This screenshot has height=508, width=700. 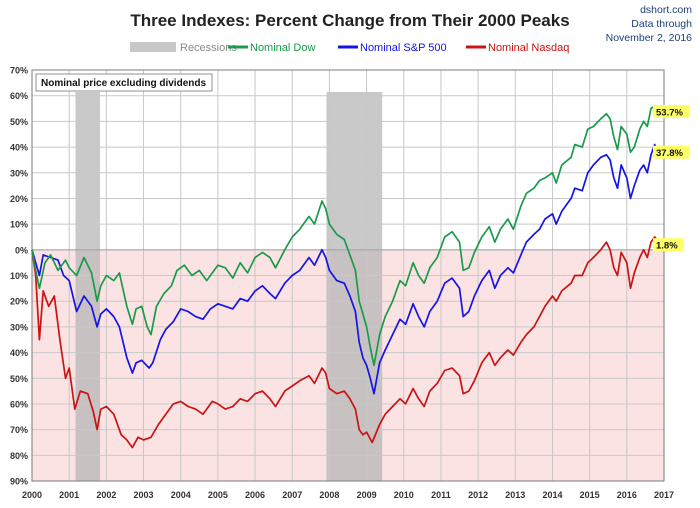 I want to click on annotation-box, so click(x=124, y=82).